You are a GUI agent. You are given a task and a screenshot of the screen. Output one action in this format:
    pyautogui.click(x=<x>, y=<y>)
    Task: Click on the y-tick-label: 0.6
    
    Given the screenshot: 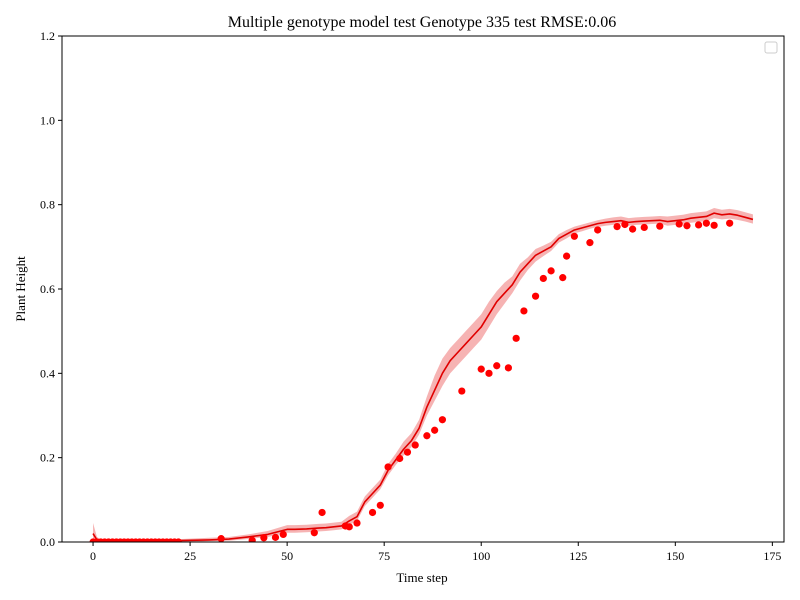 What is the action you would take?
    pyautogui.click(x=47, y=289)
    